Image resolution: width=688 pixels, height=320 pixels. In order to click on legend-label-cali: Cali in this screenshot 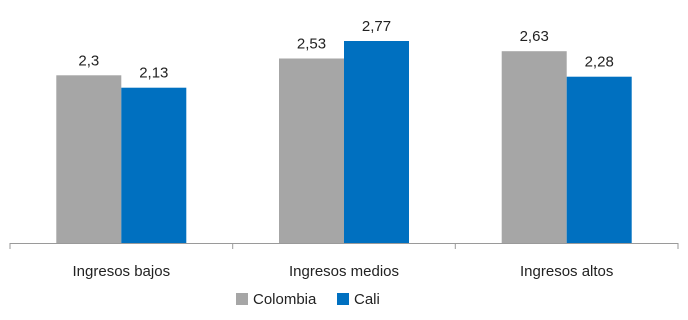, I will do `click(367, 299)`.